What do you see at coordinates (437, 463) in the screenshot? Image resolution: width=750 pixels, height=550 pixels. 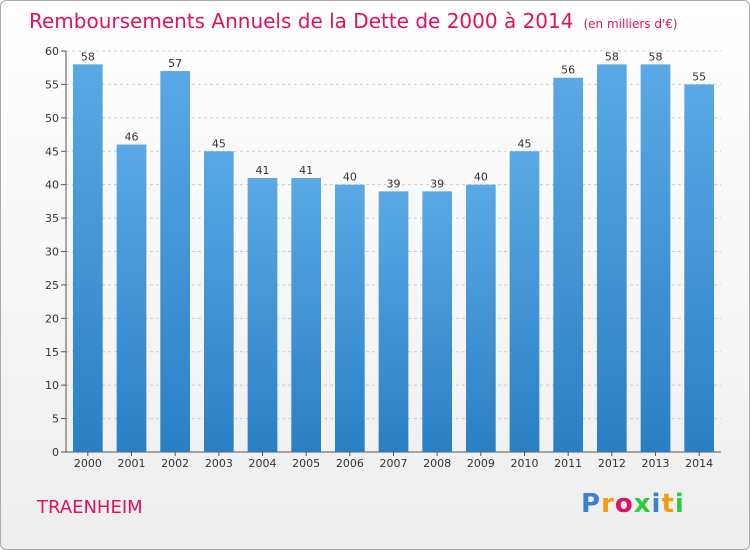 I see `x-tick-label-2008: 2008` at bounding box center [437, 463].